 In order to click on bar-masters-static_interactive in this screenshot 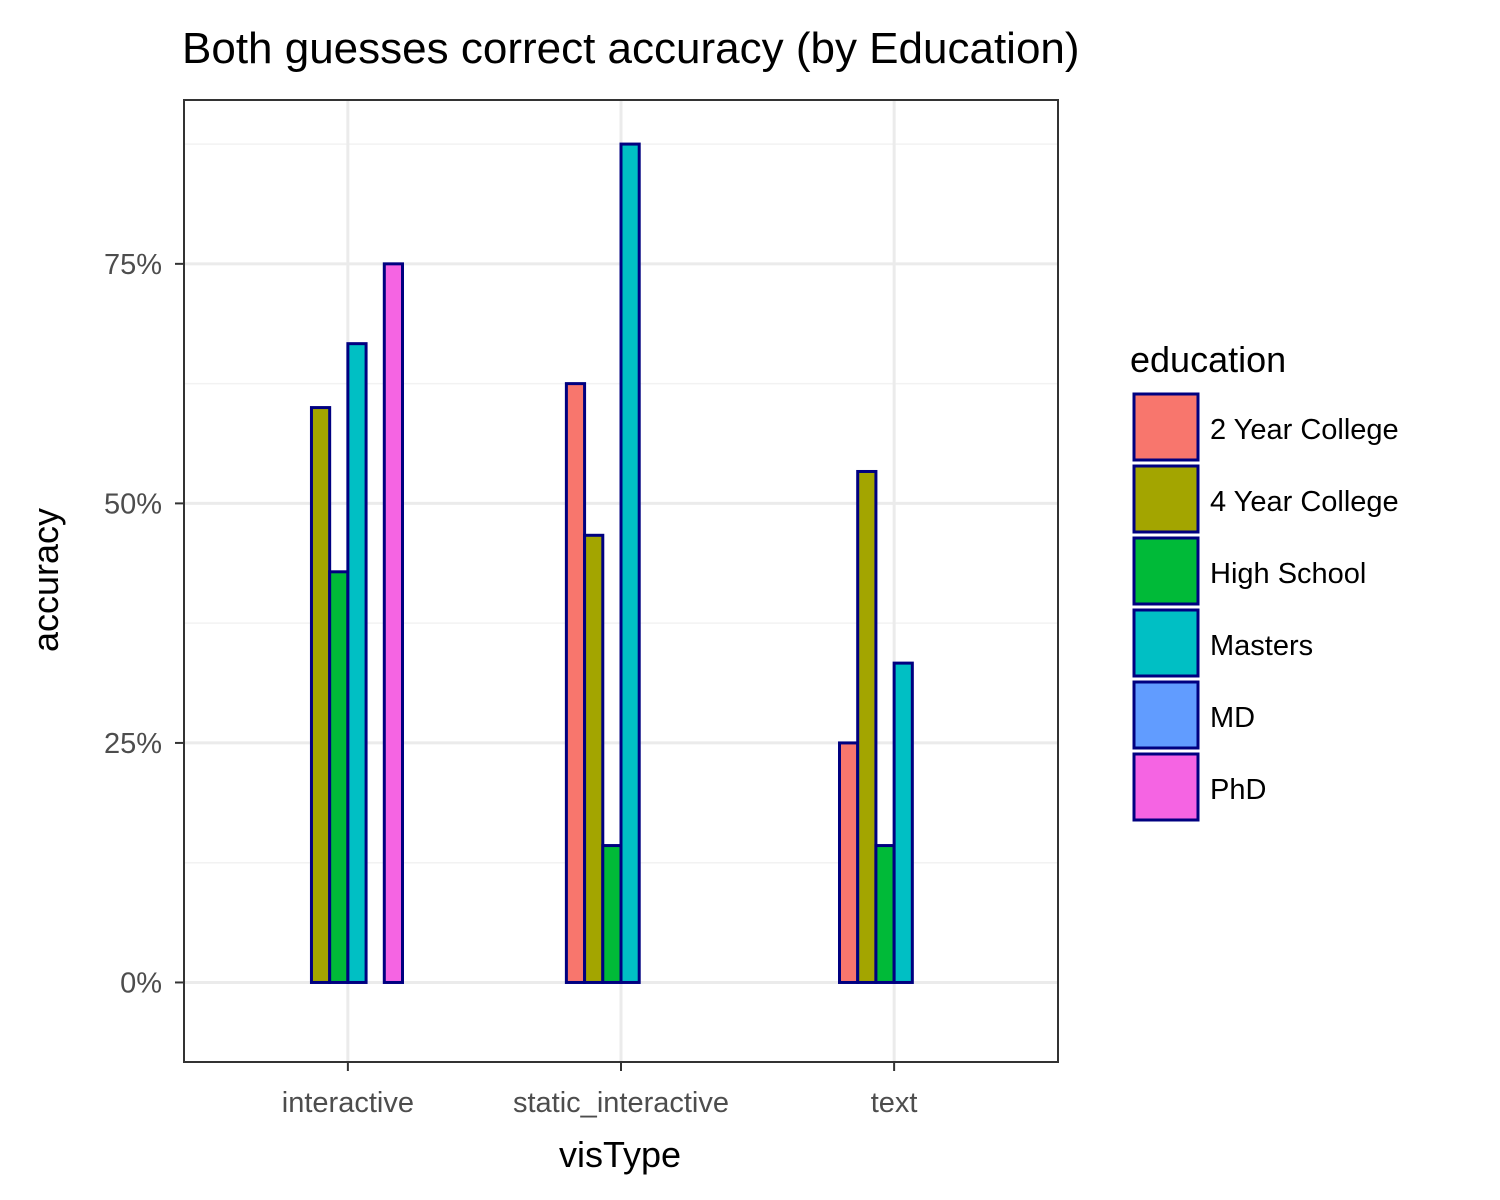, I will do `click(630, 563)`.